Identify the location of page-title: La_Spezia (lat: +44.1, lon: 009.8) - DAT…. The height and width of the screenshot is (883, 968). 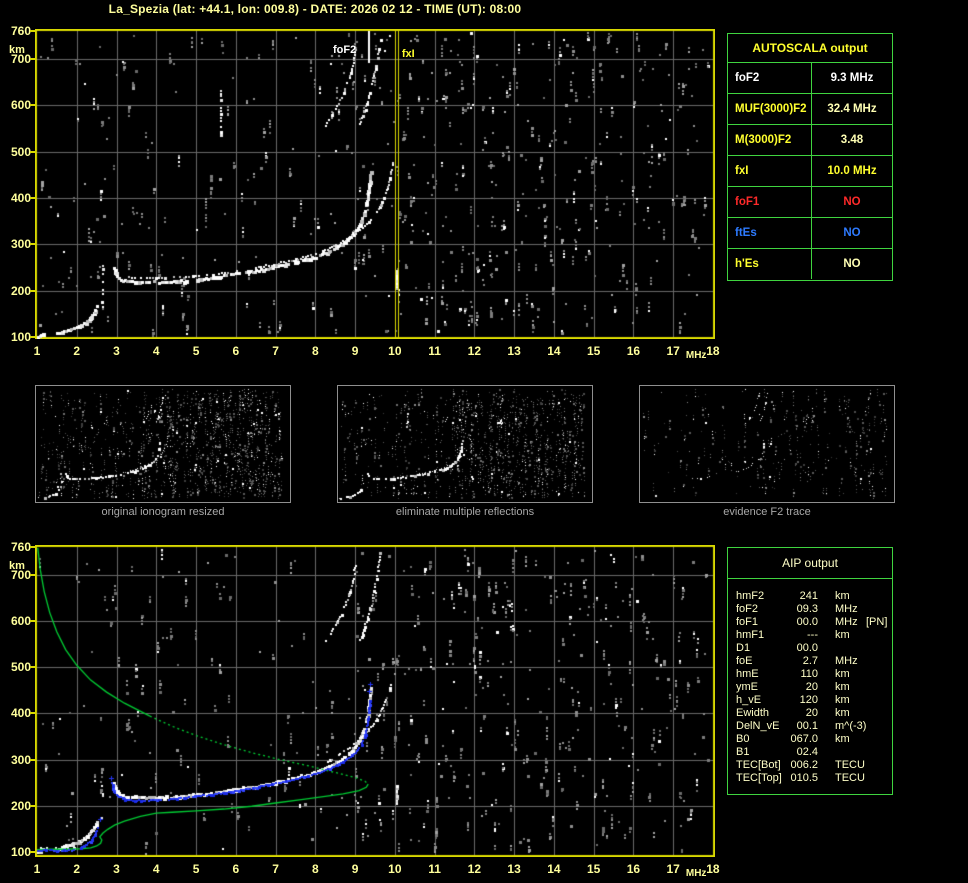
(315, 9).